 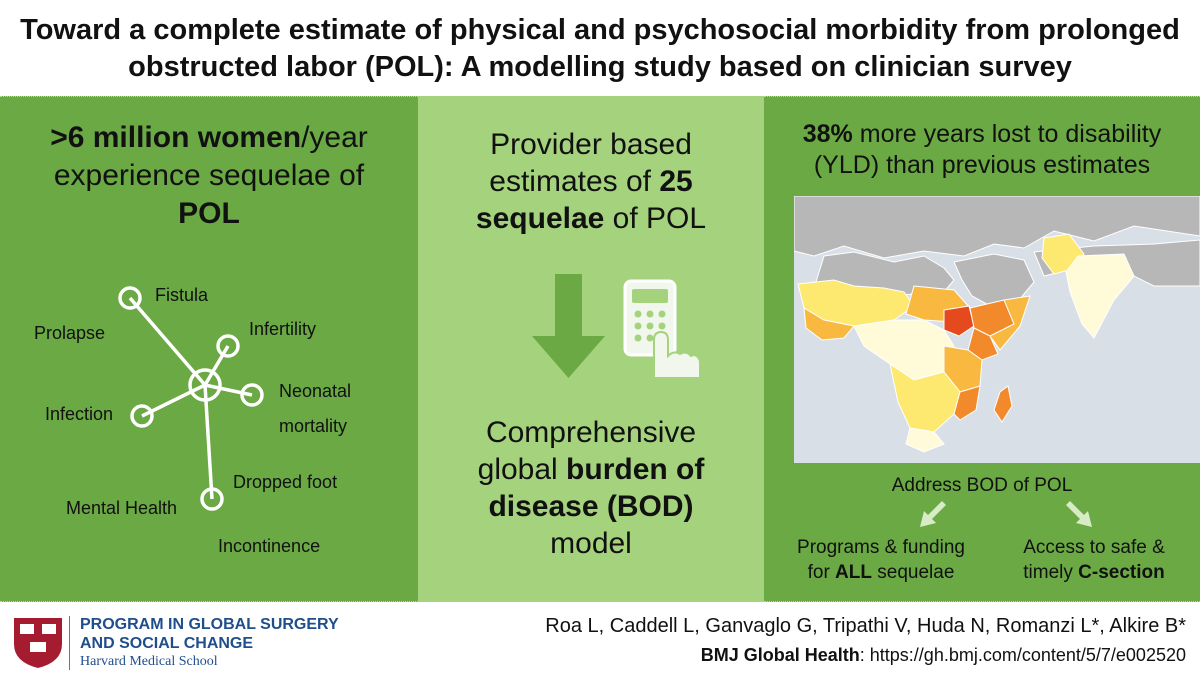 I want to click on headline-pol: POL, so click(x=209, y=213).